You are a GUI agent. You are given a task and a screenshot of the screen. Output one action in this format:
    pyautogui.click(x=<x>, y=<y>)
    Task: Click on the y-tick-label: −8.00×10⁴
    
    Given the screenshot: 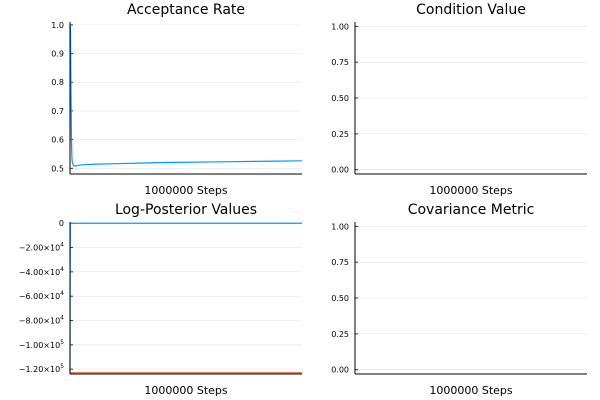 What is the action you would take?
    pyautogui.click(x=41, y=319)
    